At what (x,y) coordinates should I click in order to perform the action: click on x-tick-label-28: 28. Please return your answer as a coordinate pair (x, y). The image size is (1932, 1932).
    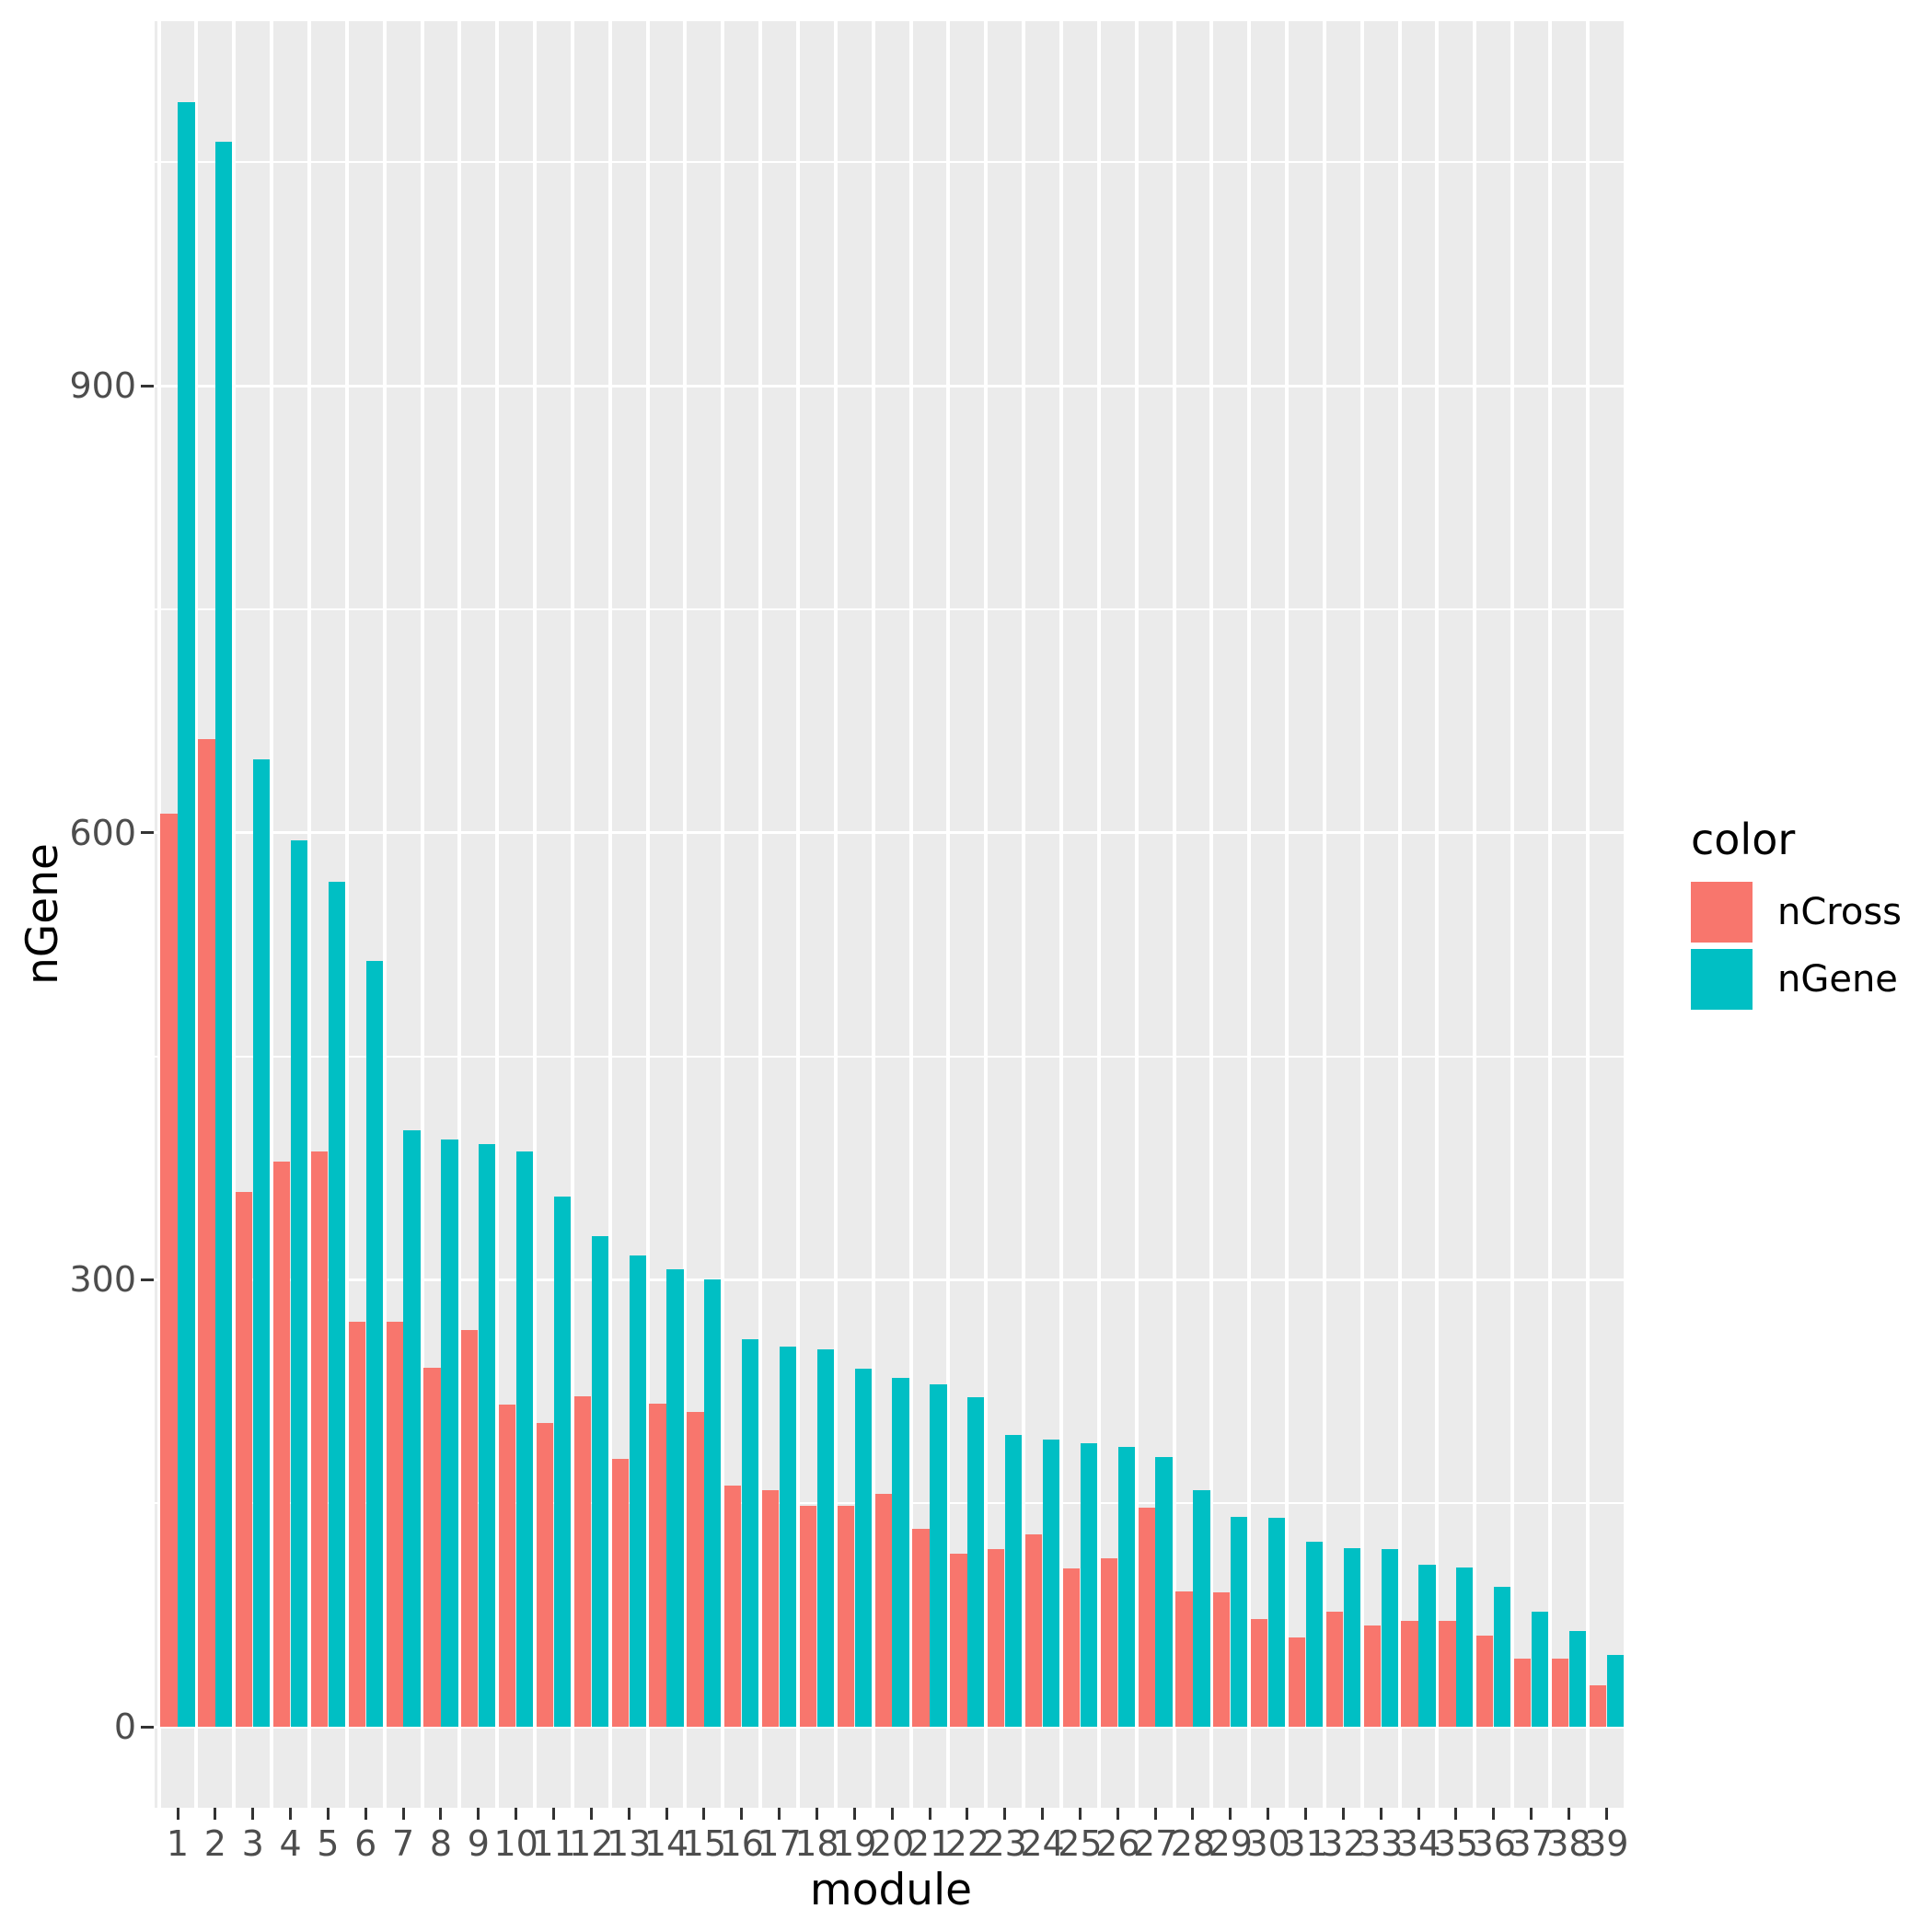
    Looking at the image, I should click on (1193, 1844).